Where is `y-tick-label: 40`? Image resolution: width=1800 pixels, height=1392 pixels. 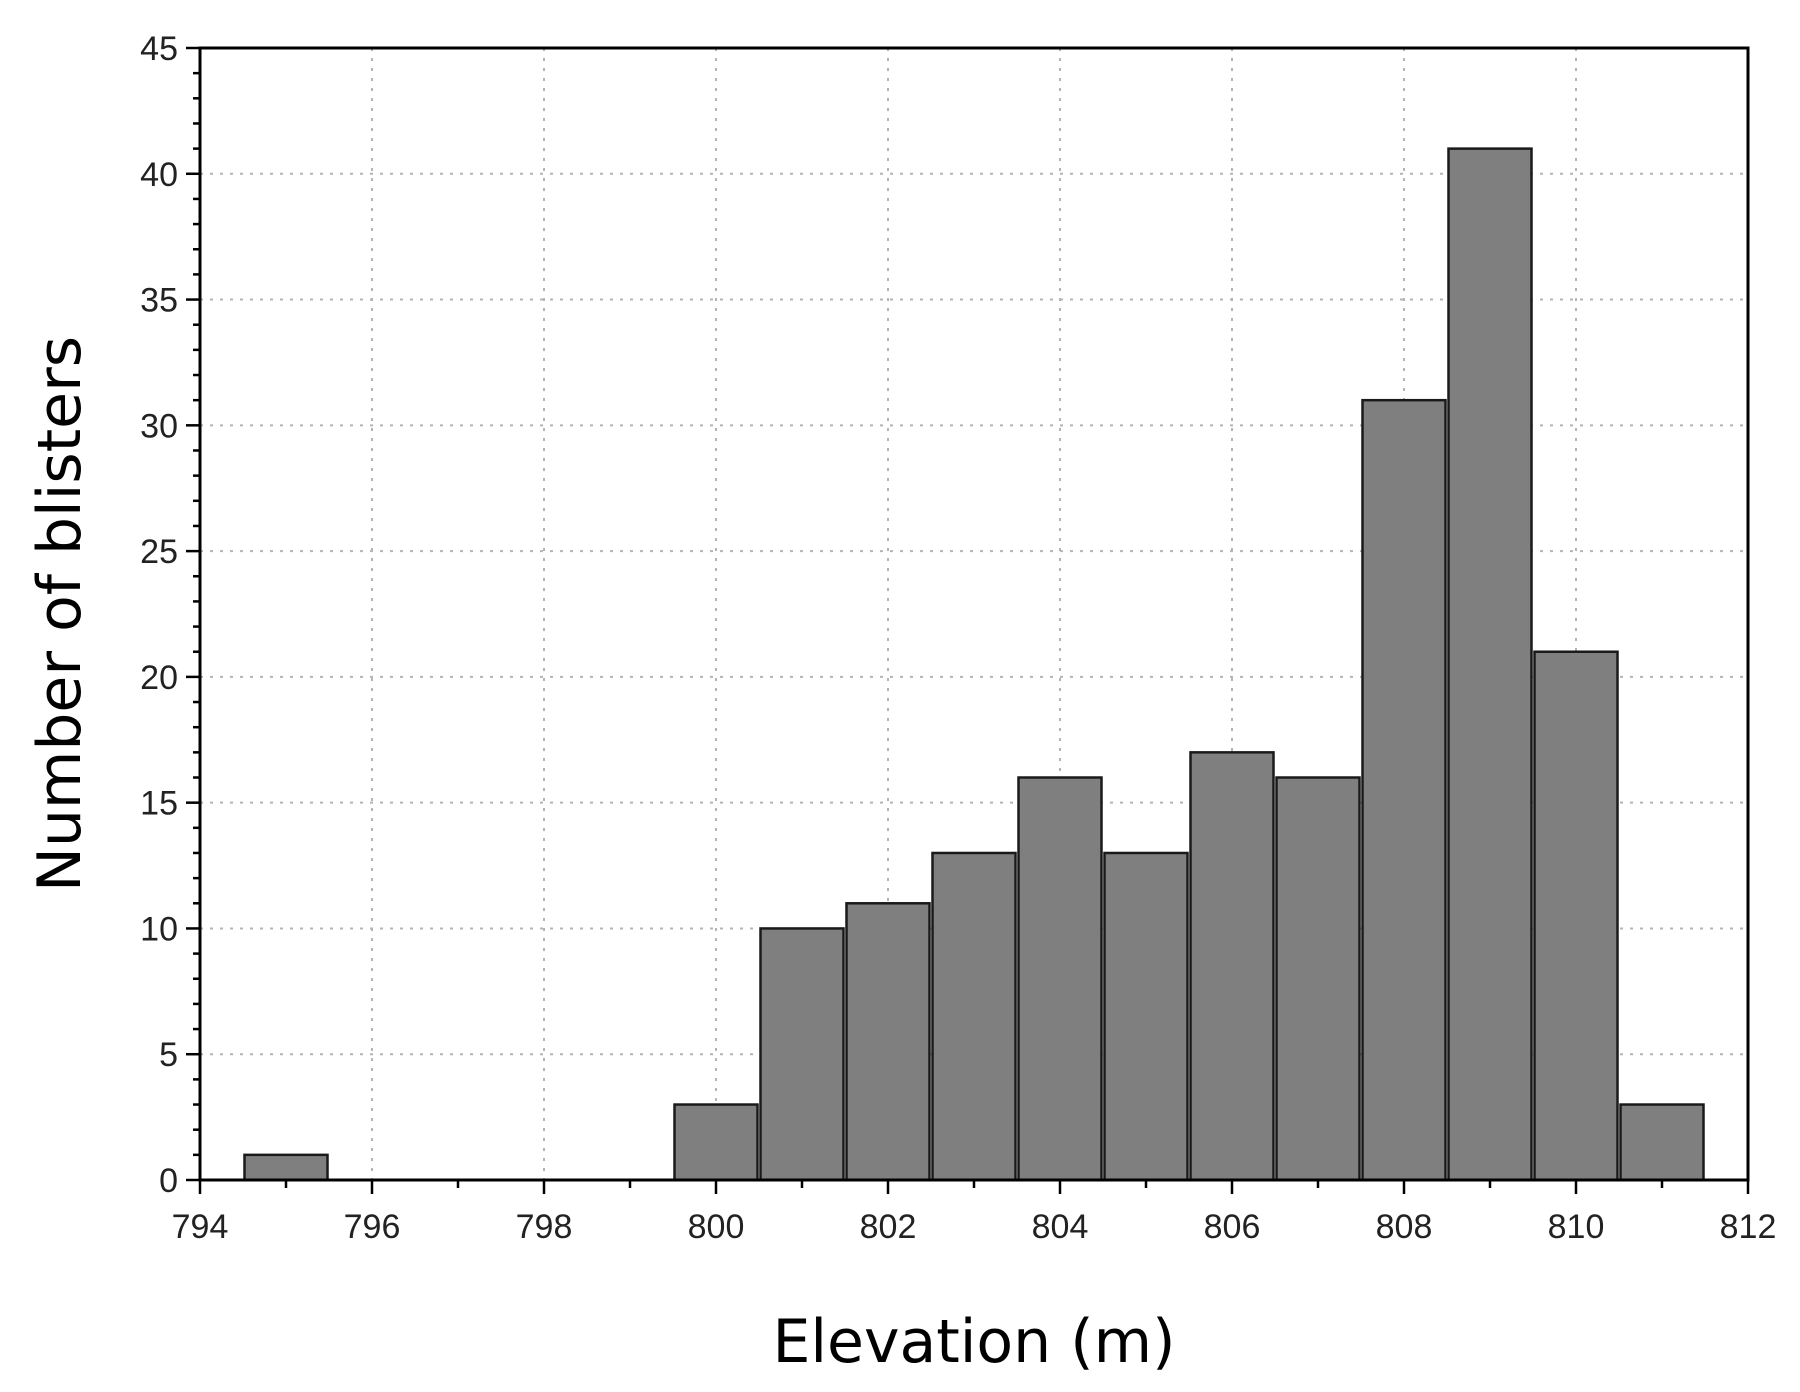 y-tick-label: 40 is located at coordinates (159, 175).